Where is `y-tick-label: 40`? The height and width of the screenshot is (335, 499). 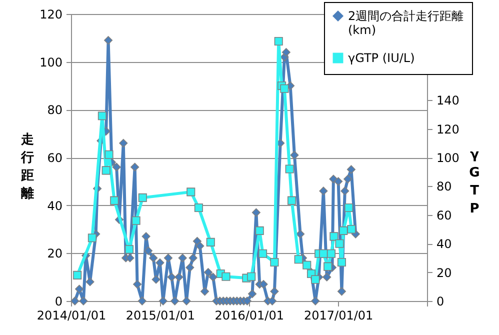
y-tick-label: 40 is located at coordinates (54, 205).